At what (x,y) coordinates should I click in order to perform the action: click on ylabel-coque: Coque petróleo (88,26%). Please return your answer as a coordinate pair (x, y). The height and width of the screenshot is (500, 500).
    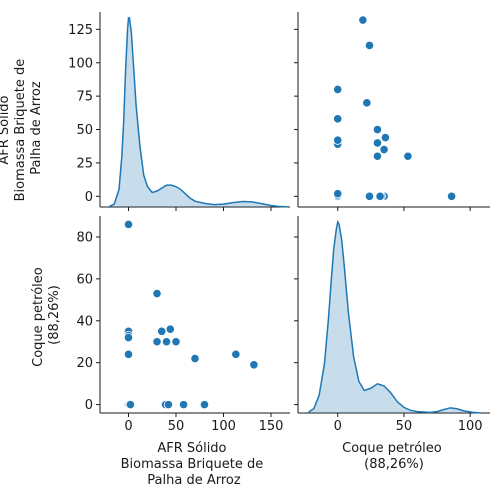
    Looking at the image, I should click on (46, 315).